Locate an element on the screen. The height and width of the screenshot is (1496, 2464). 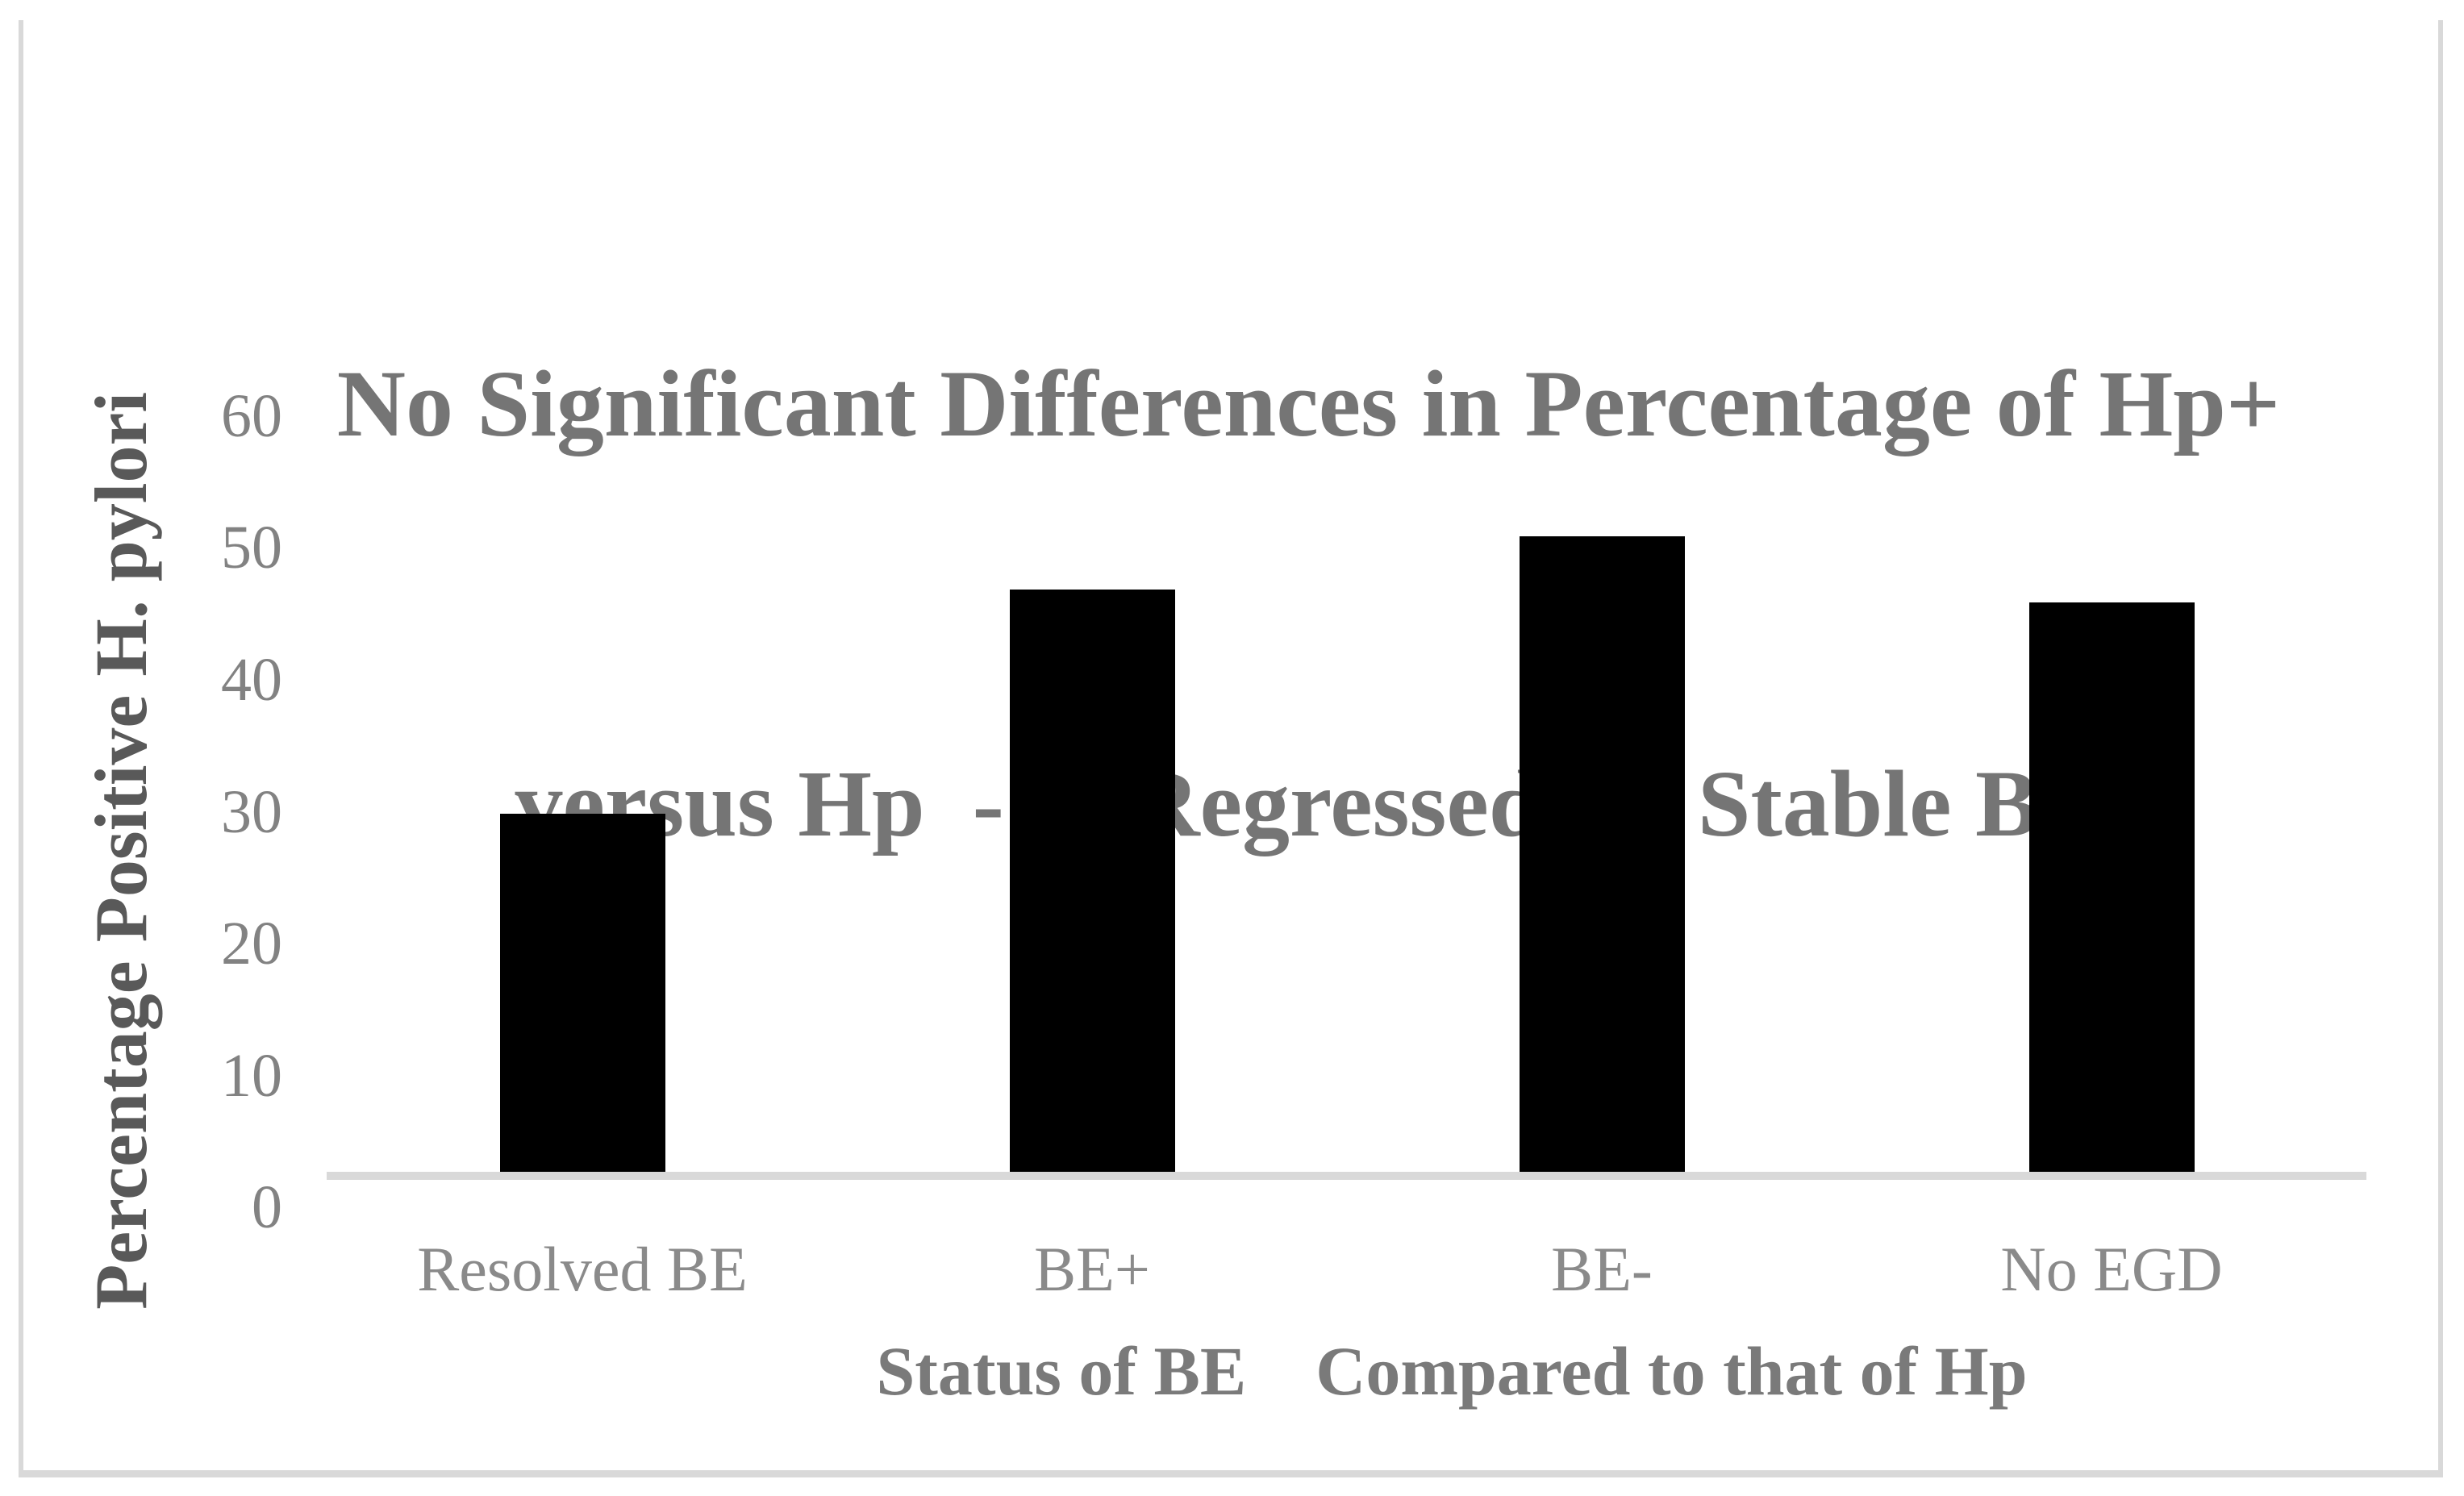
y-tick-label-10: 10 is located at coordinates (251, 1076).